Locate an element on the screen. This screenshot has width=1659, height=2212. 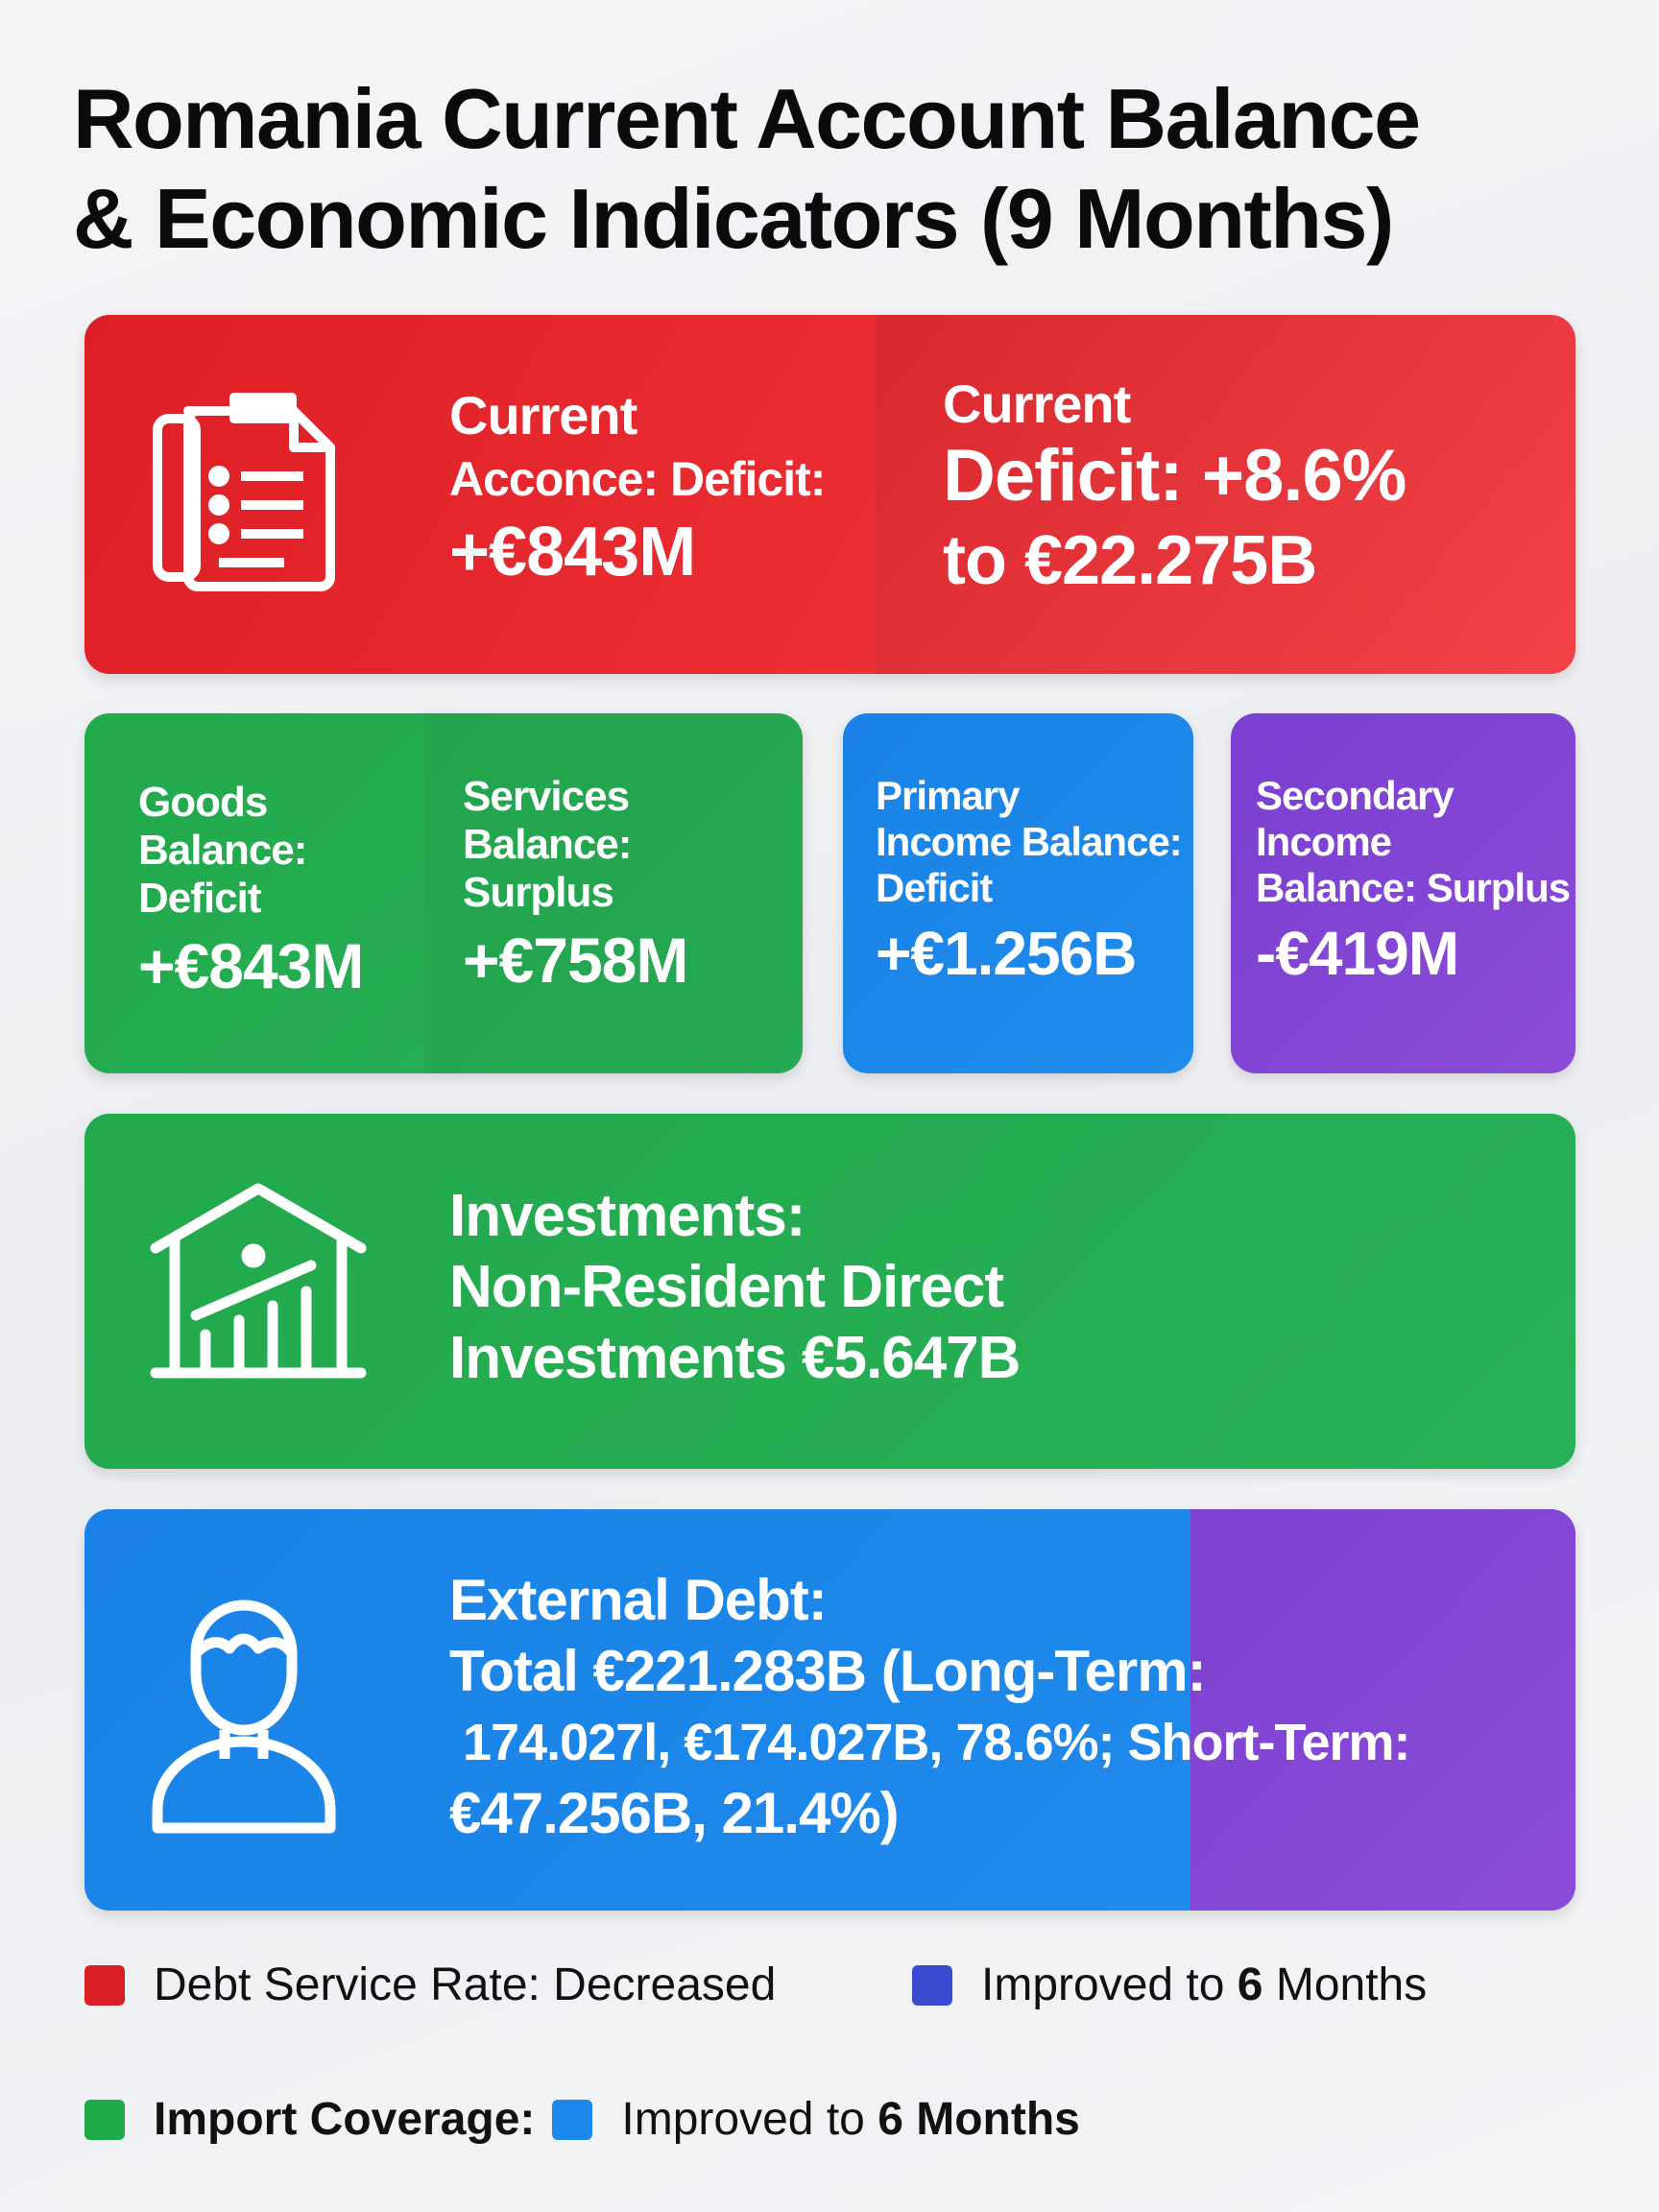
goods-label-3: Deficit is located at coordinates (199, 898).